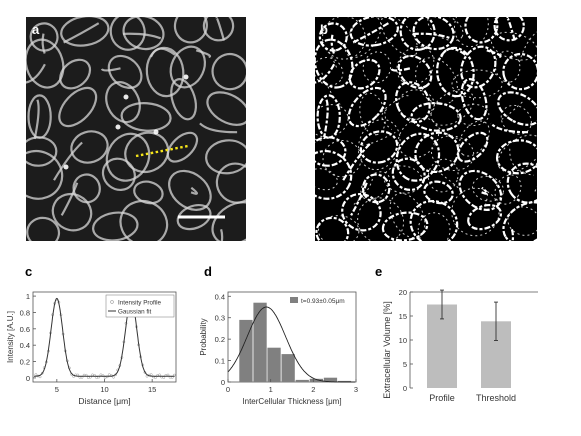 Image resolution: width=581 pixels, height=436 pixels. What do you see at coordinates (25, 329) in the screenshot?
I see `y-tick-label: 0.6` at bounding box center [25, 329].